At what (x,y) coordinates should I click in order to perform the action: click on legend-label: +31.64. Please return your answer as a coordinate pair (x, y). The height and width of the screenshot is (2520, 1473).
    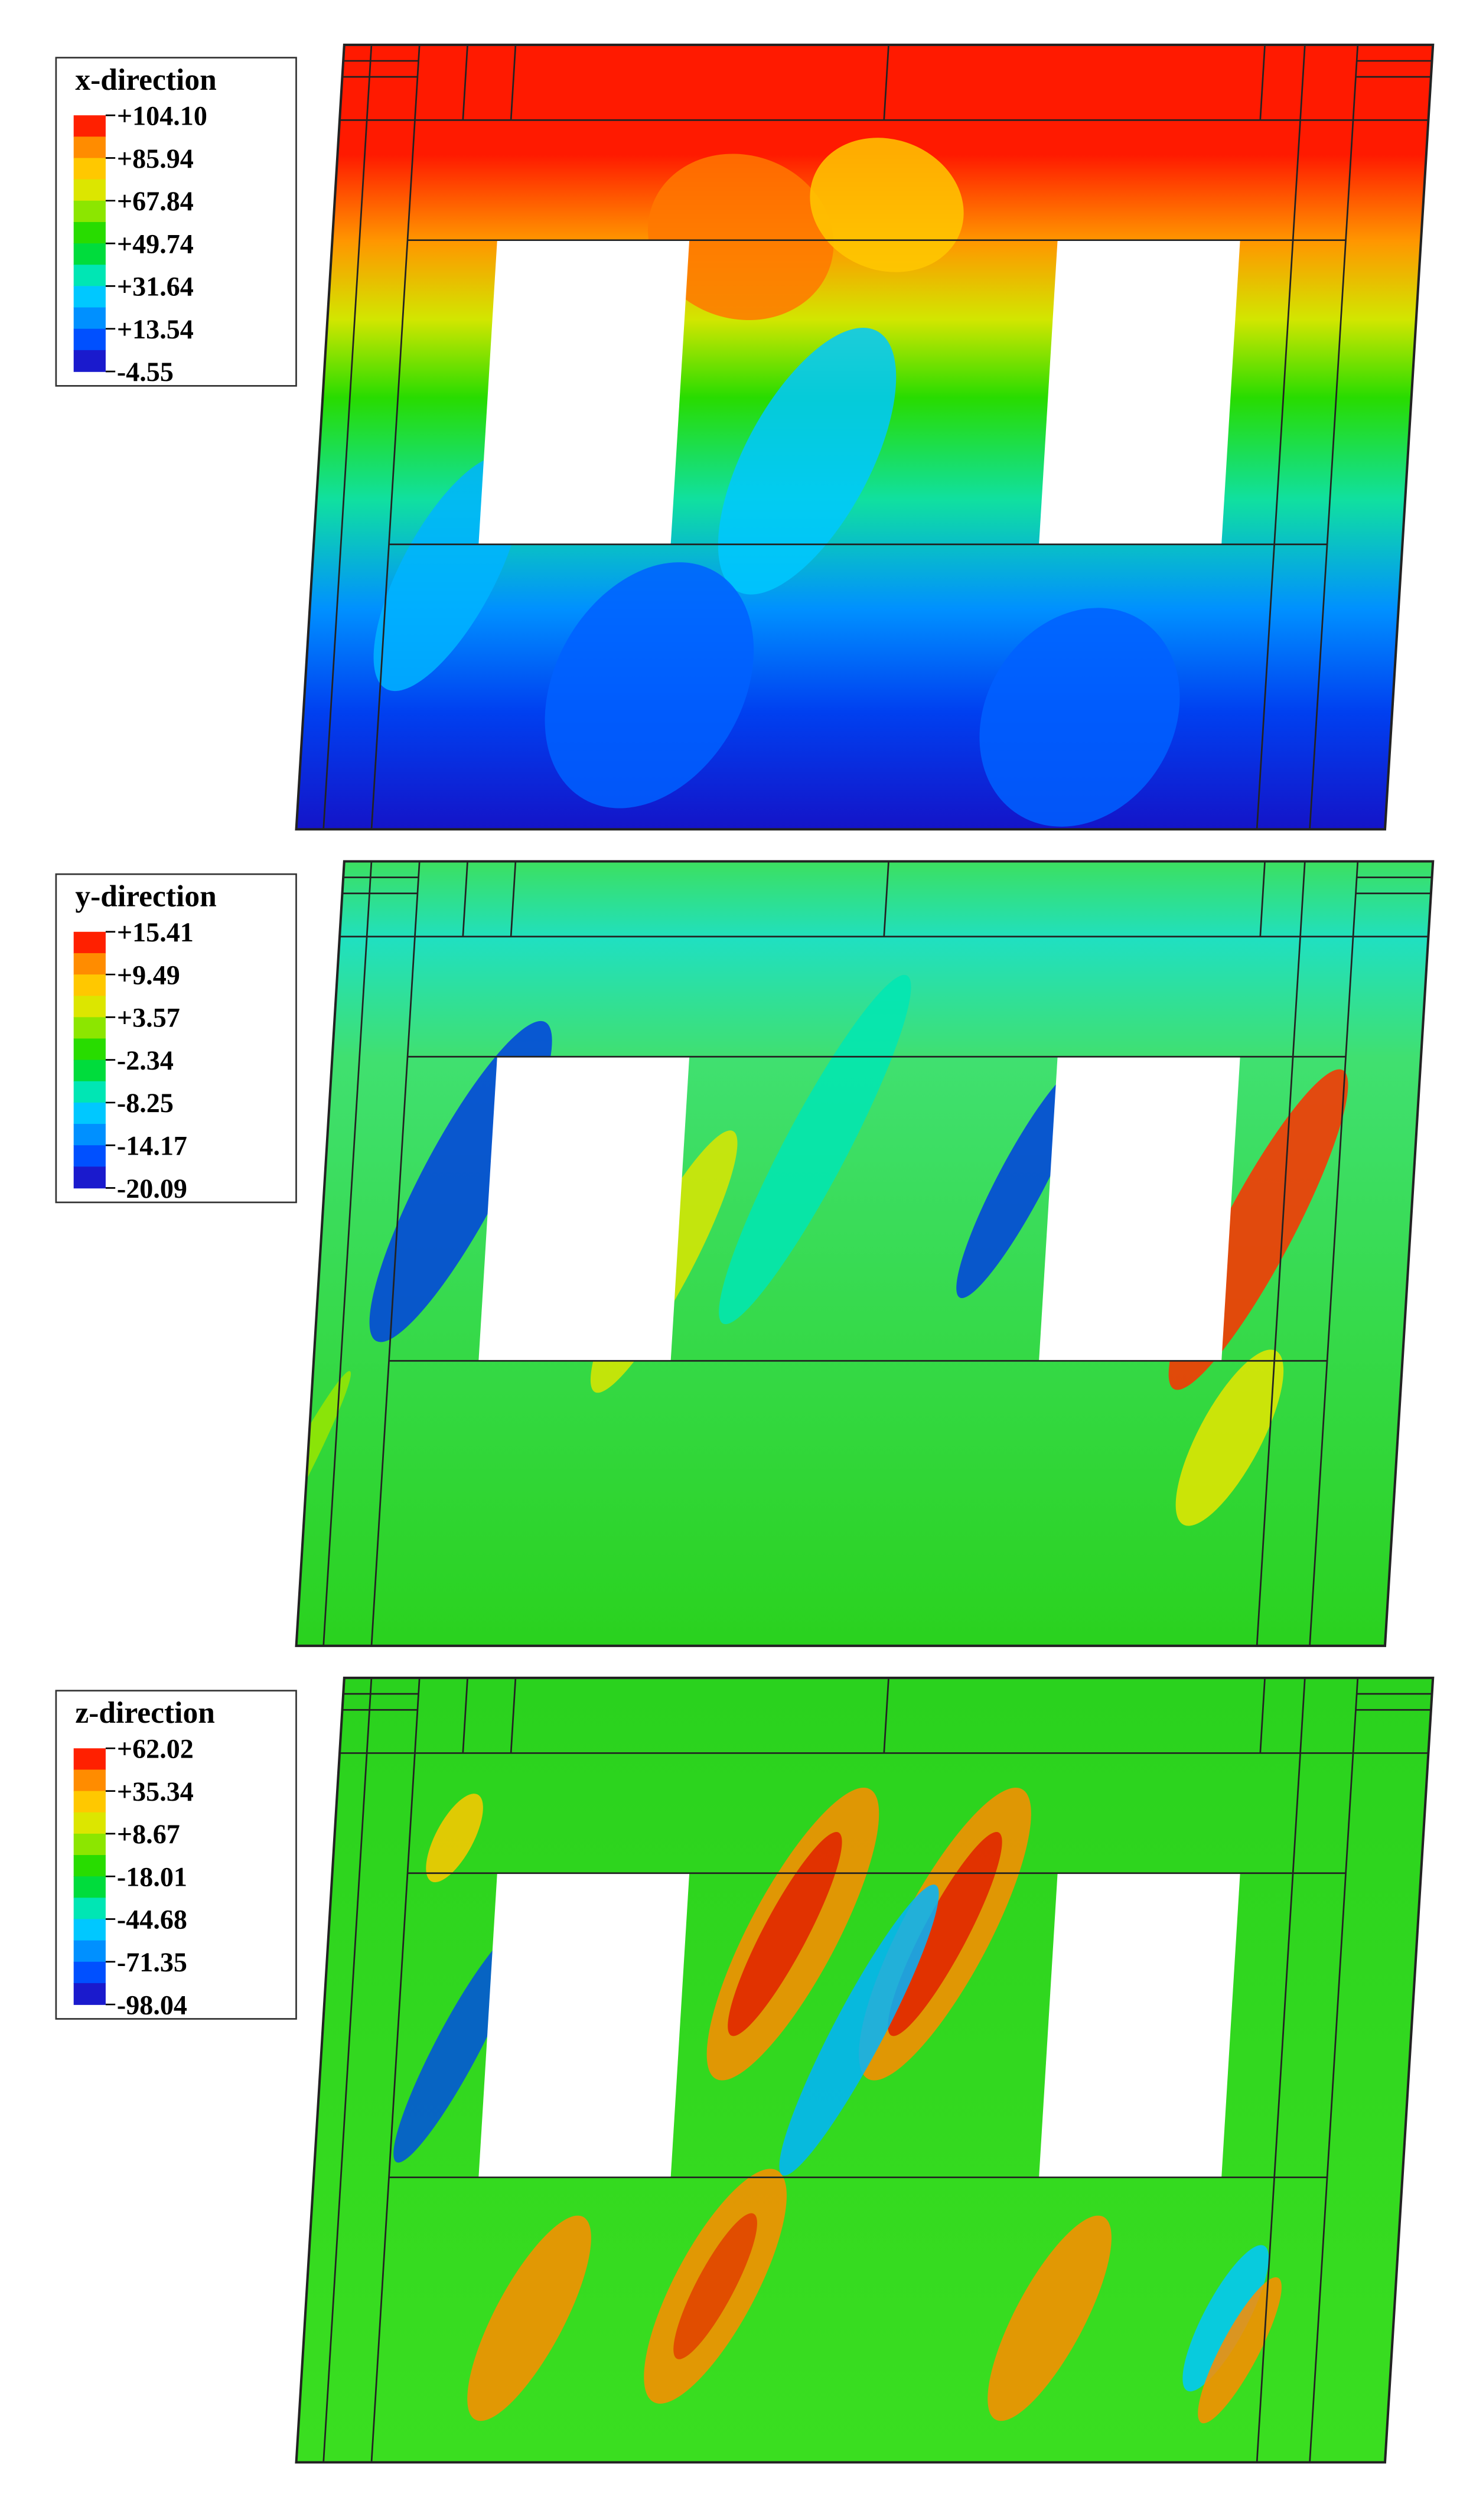
    Looking at the image, I should click on (155, 287).